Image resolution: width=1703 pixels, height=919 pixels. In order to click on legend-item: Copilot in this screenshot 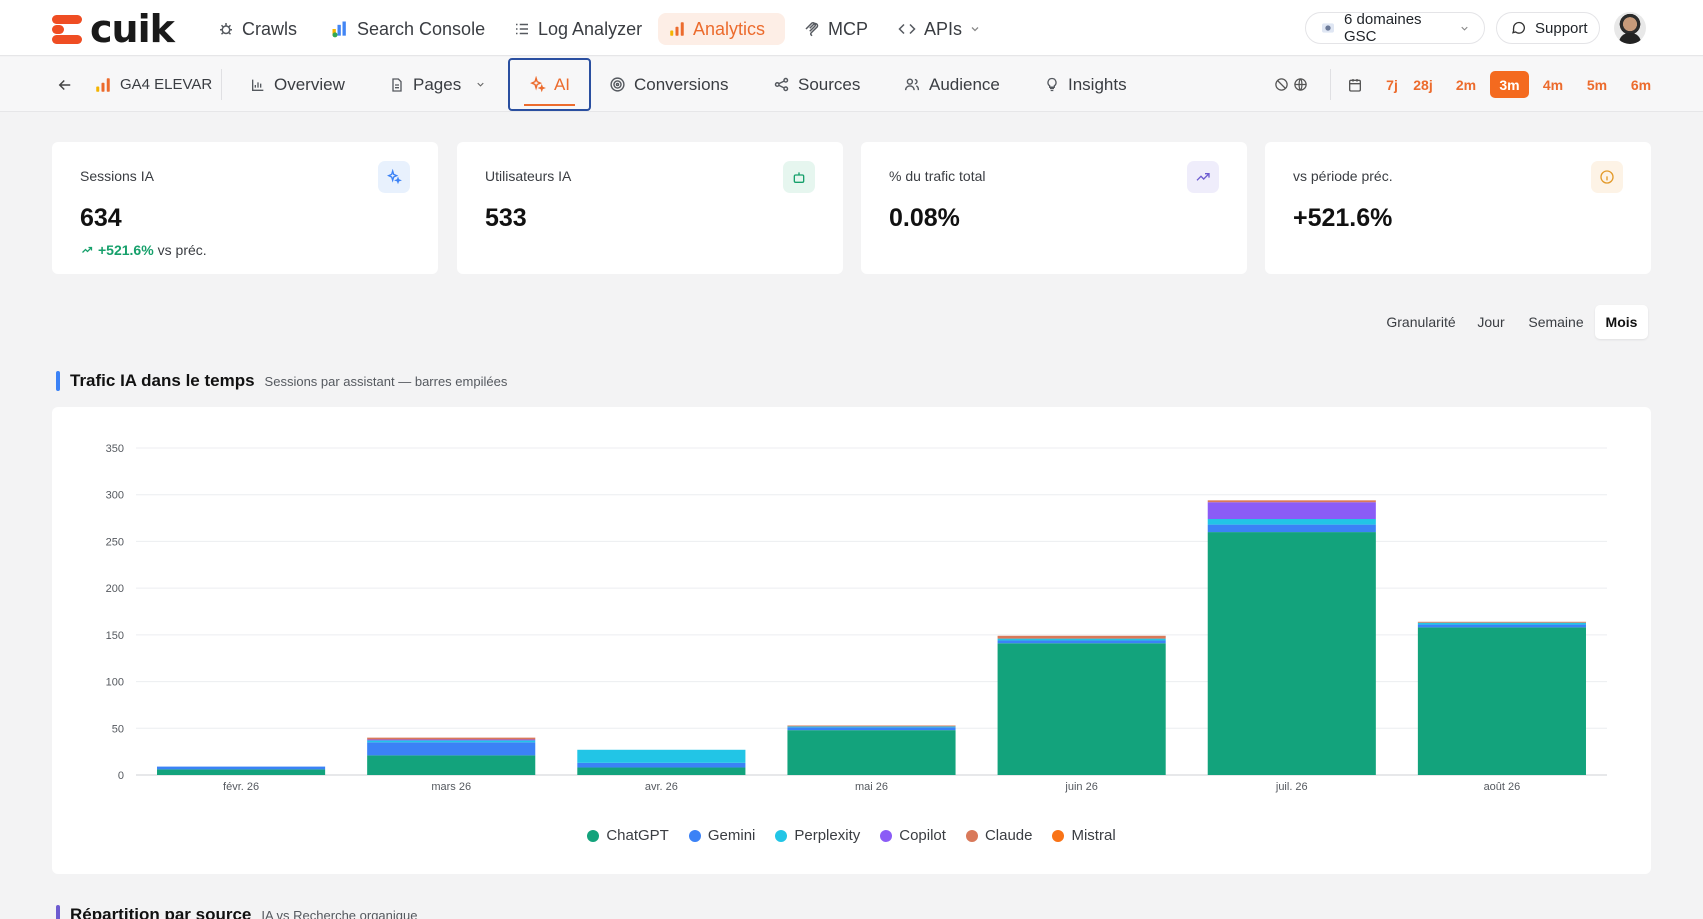, I will do `click(913, 835)`.